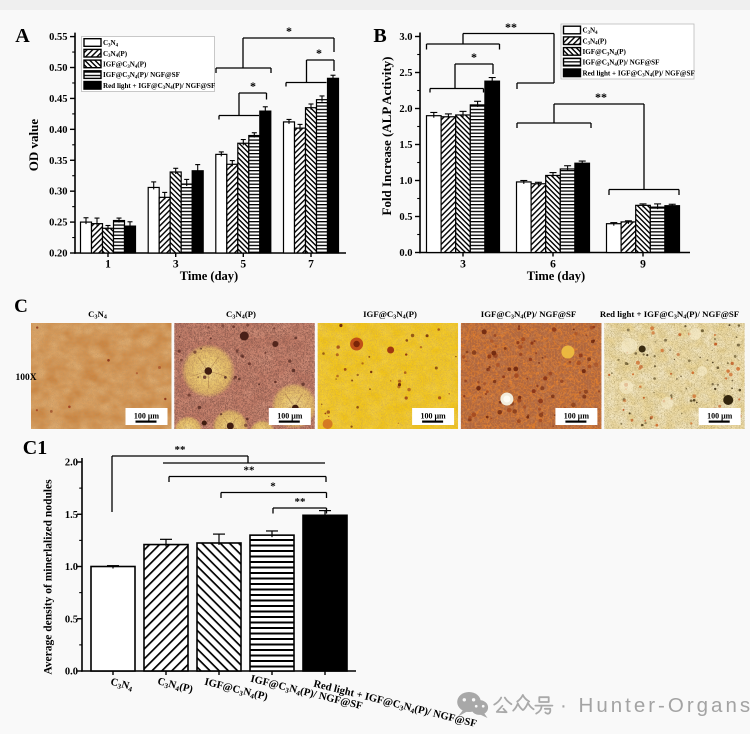  What do you see at coordinates (33, 145) in the screenshot?
I see `svg-text: OD value` at bounding box center [33, 145].